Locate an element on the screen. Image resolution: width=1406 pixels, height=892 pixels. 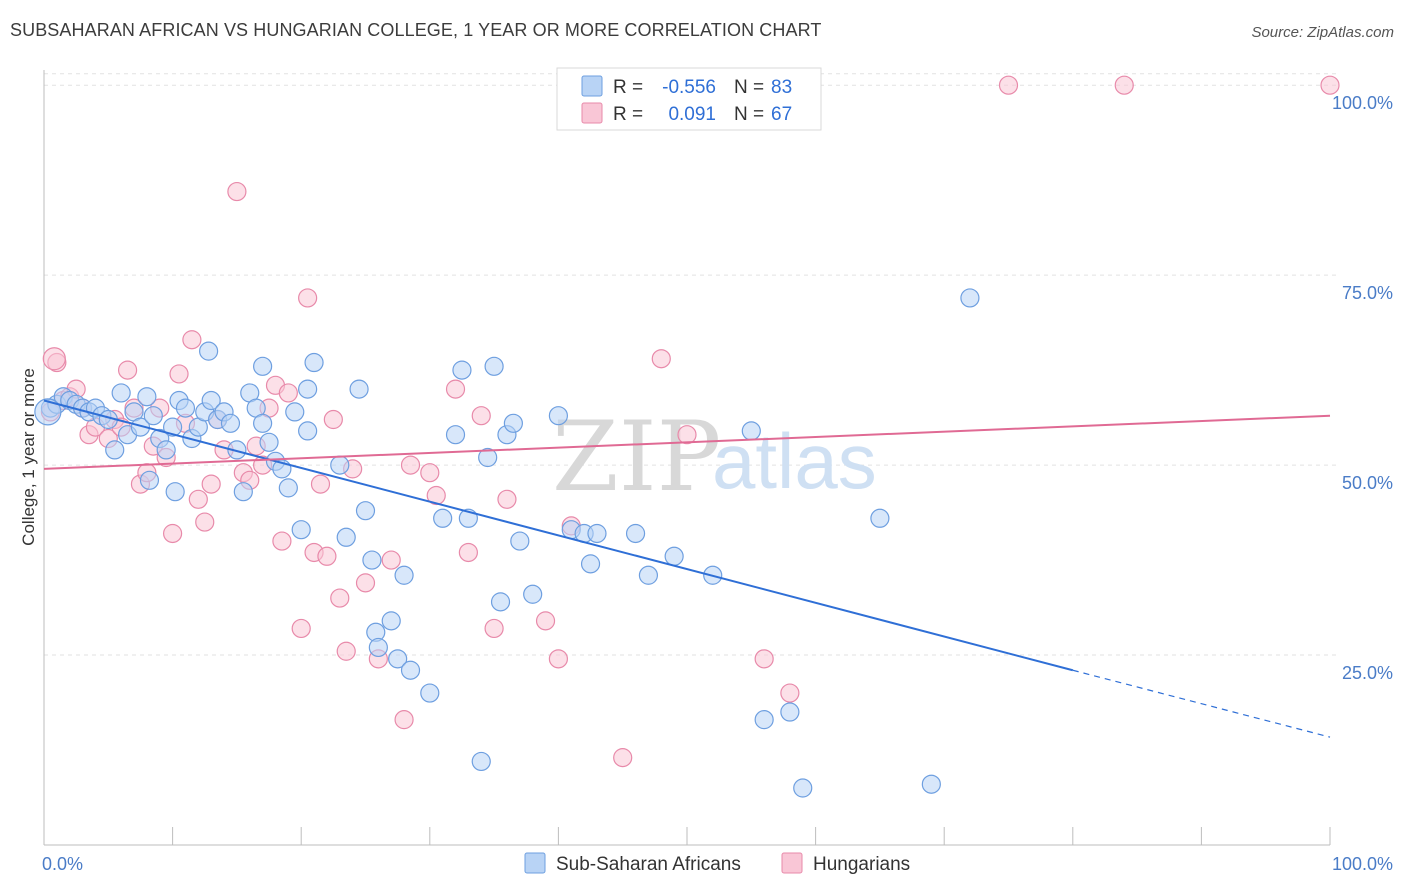
bottom-legend-label-blue: Sub-Saharan Africans is located at coordinates (648, 864).